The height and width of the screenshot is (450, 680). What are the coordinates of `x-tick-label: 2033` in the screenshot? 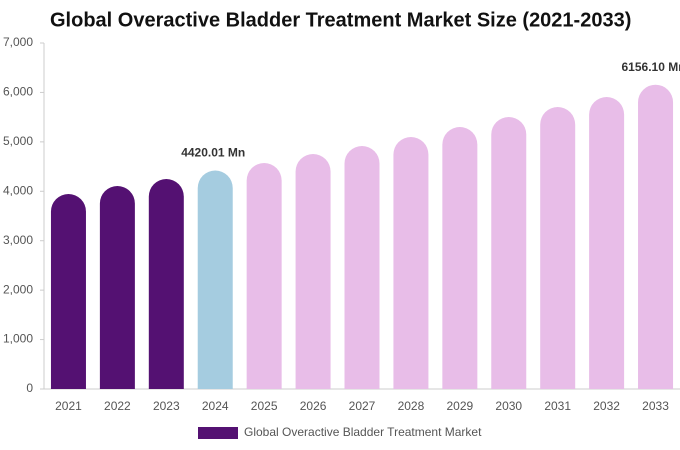 It's located at (655, 406).